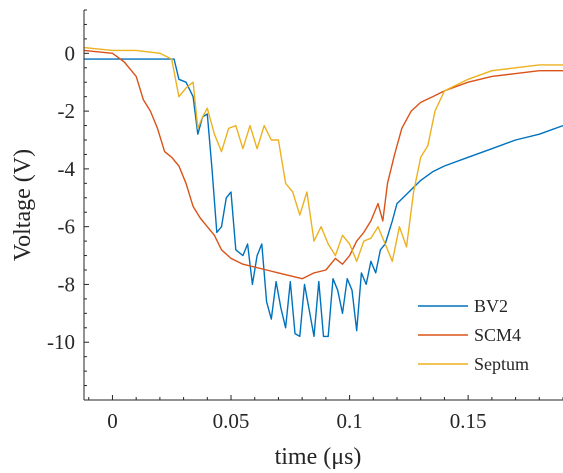 This screenshot has height=473, width=563. What do you see at coordinates (497, 335) in the screenshot?
I see `legend-label-scm4: SCM4` at bounding box center [497, 335].